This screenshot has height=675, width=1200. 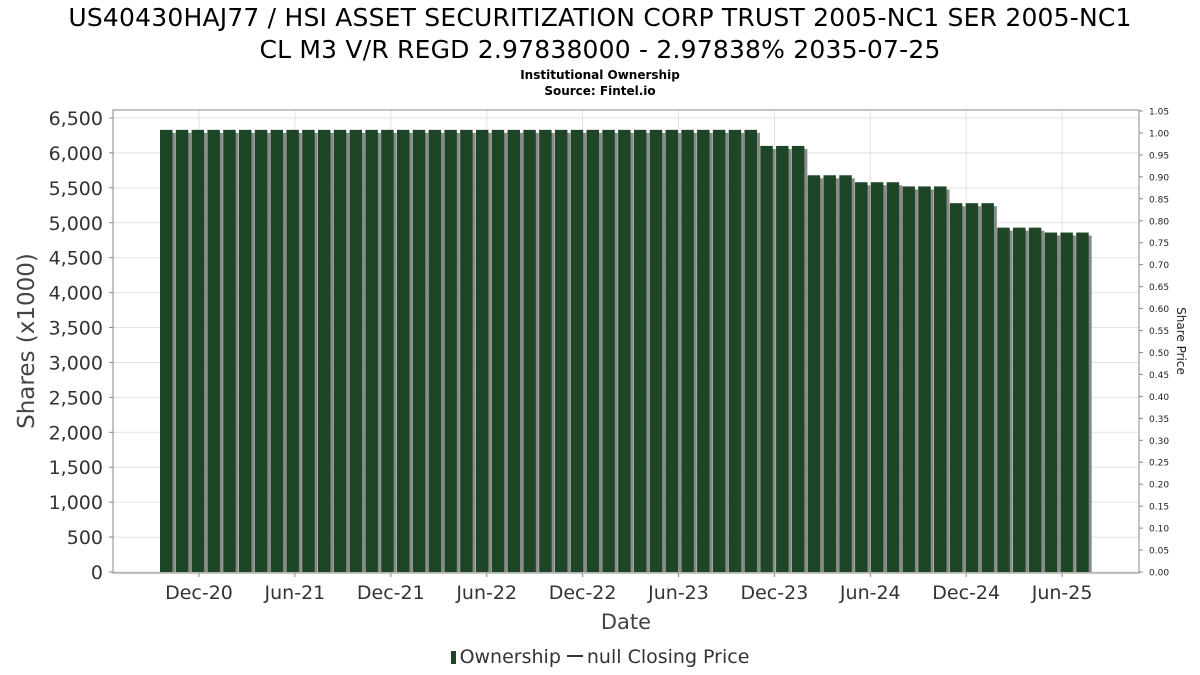 What do you see at coordinates (391, 593) in the screenshot?
I see `x-tick-label: Dec-21` at bounding box center [391, 593].